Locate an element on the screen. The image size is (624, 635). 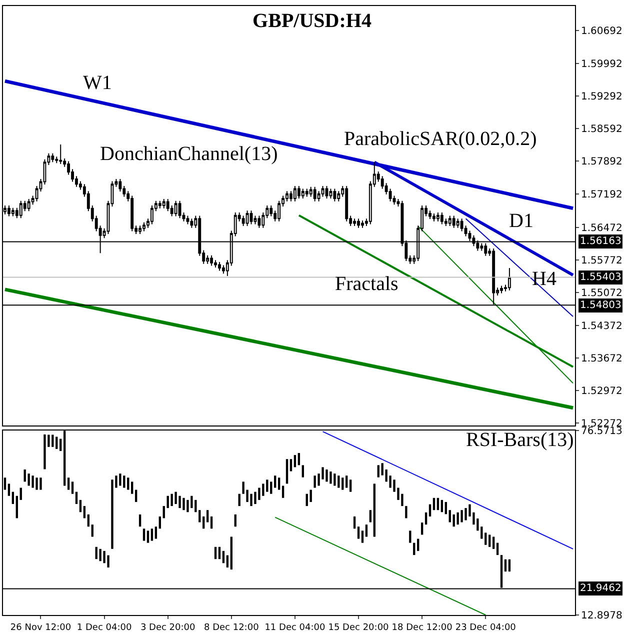
annotation: ParabolicSAR(0.02,0.2) is located at coordinates (440, 139).